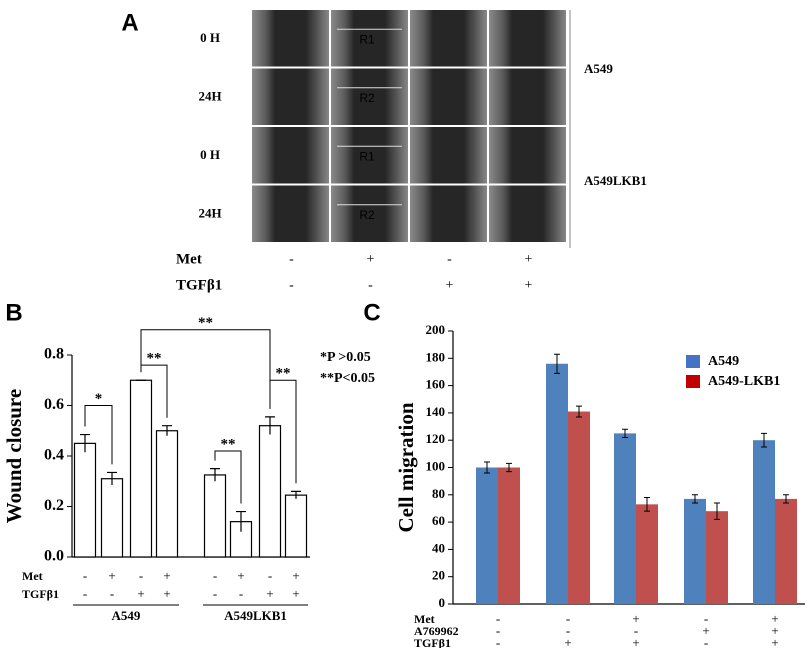 Image resolution: width=810 pixels, height=648 pixels. Describe the element at coordinates (54, 556) in the screenshot. I see `y-tick-label: 0.0` at that location.